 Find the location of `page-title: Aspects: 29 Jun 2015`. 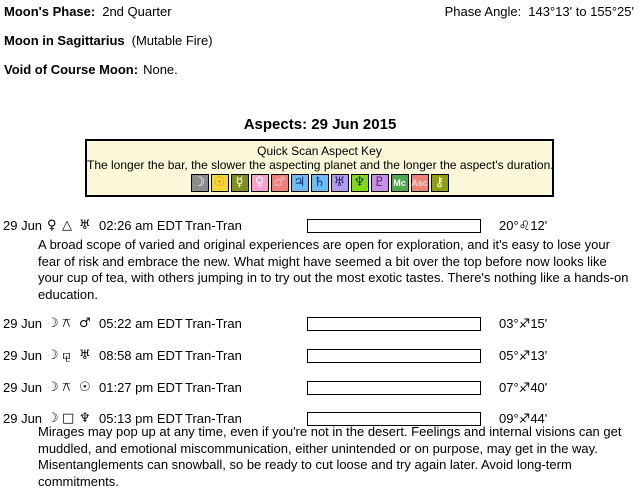

page-title: Aspects: 29 Jun 2015 is located at coordinates (320, 124).